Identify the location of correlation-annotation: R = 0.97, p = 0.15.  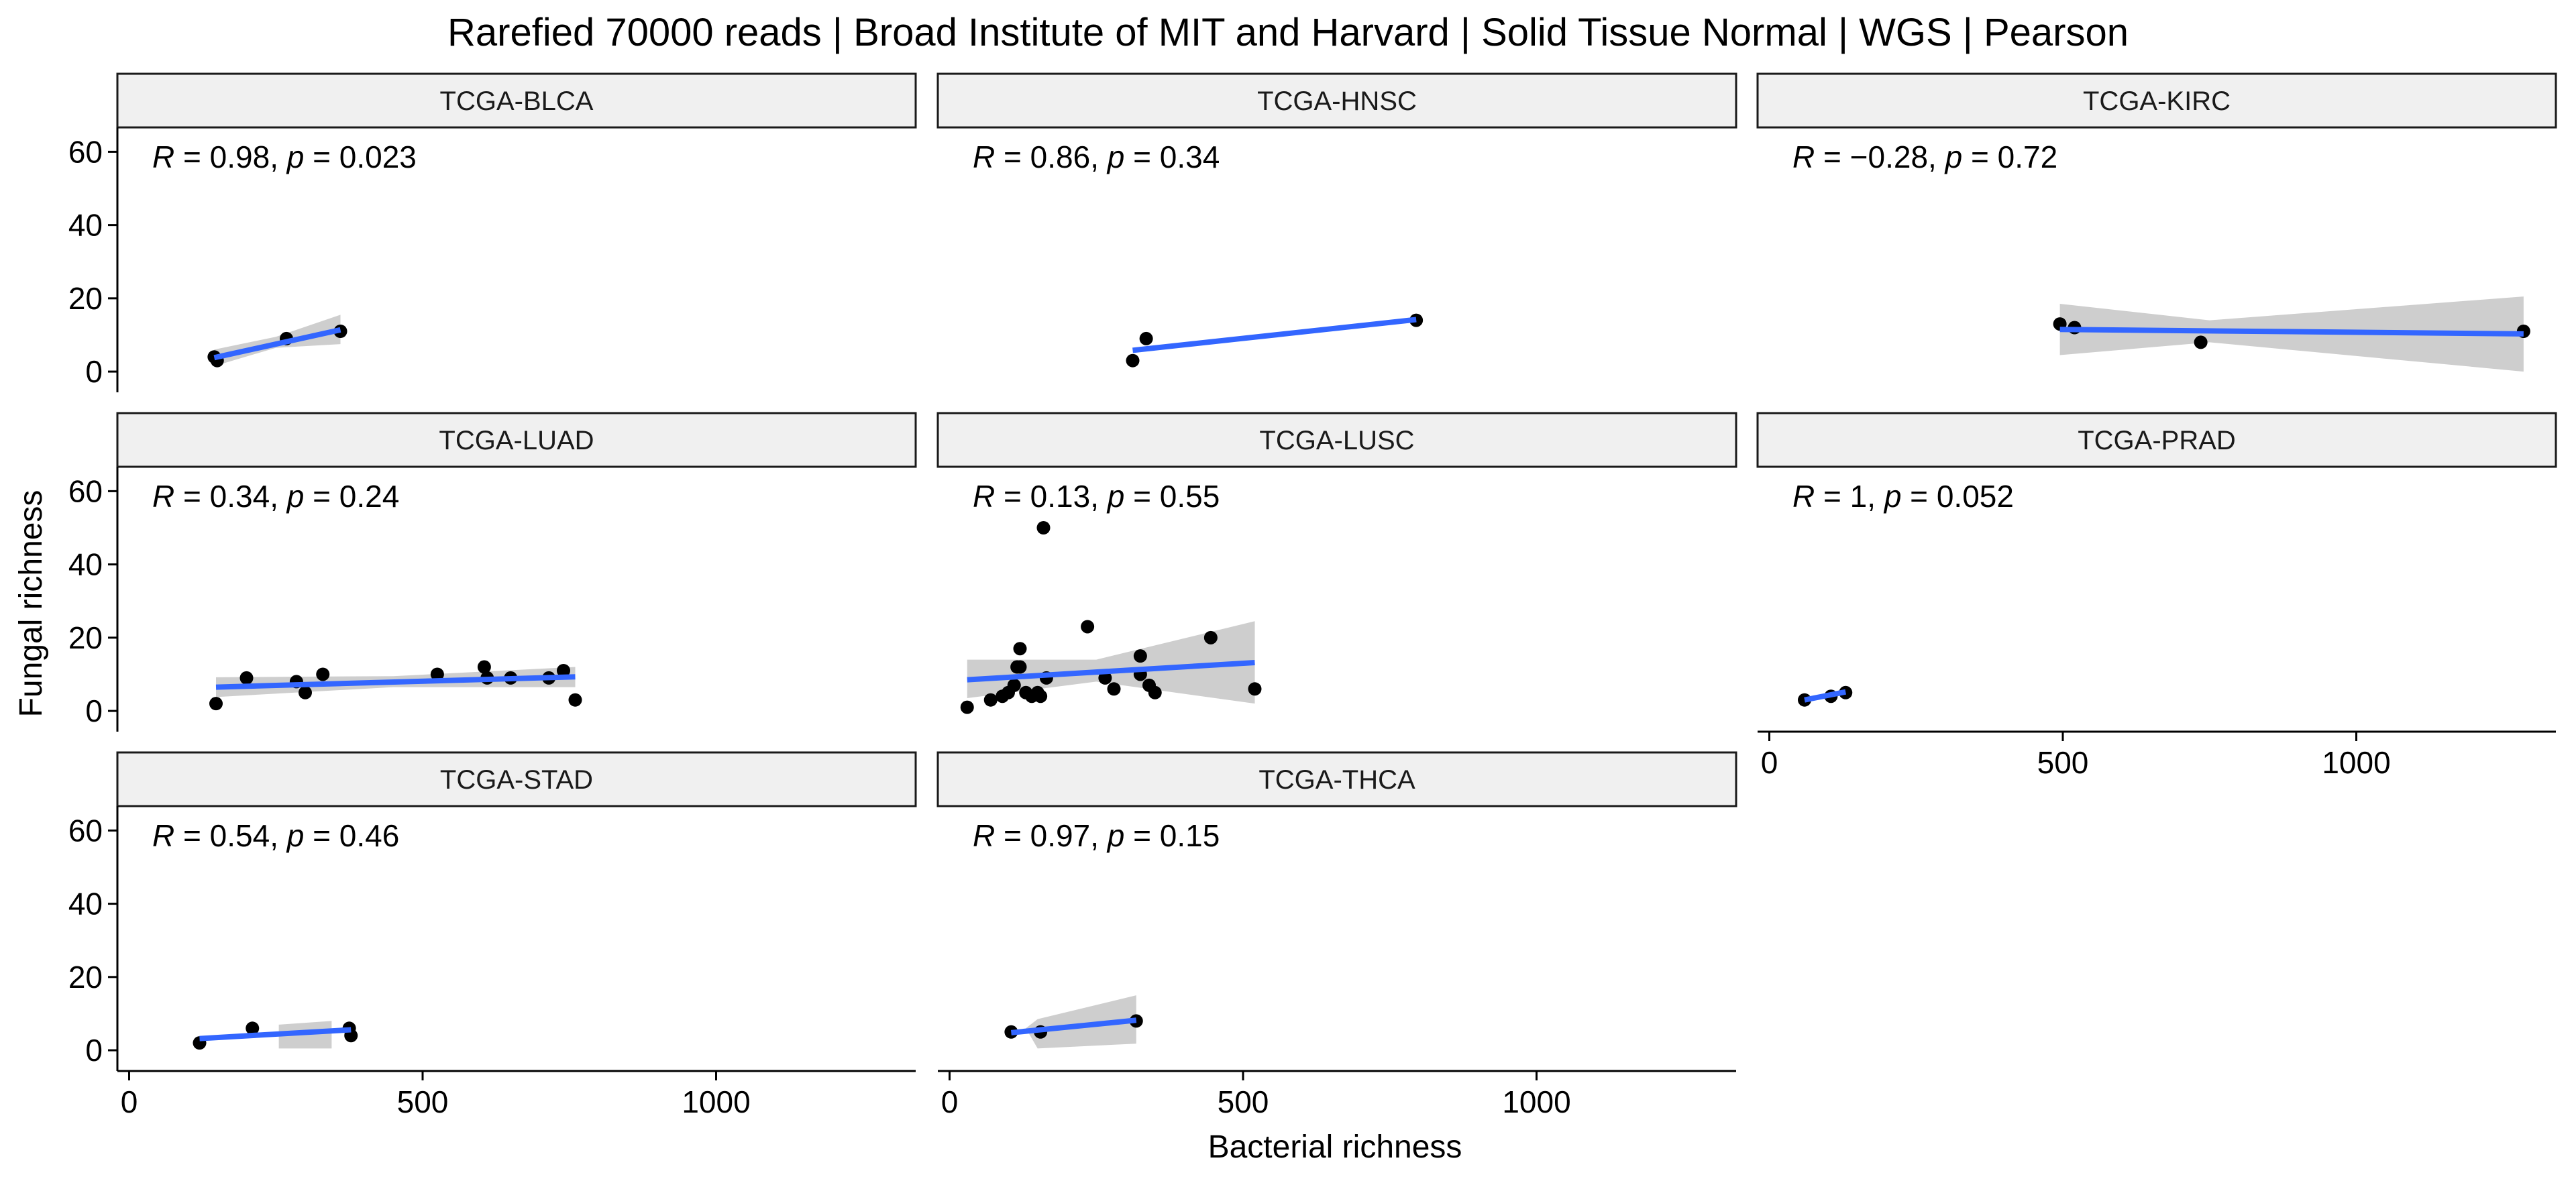
(1096, 835).